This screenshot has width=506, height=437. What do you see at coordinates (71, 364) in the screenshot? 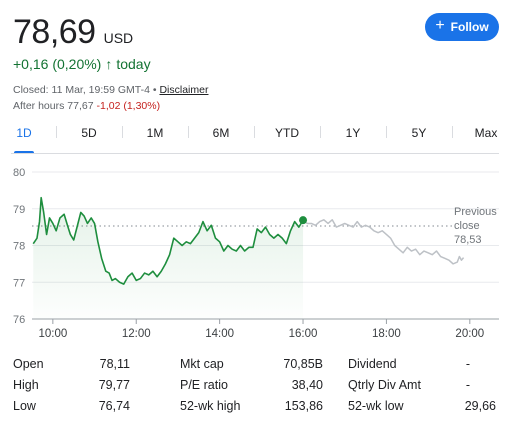
I see `stat-open: Open 78,11` at bounding box center [71, 364].